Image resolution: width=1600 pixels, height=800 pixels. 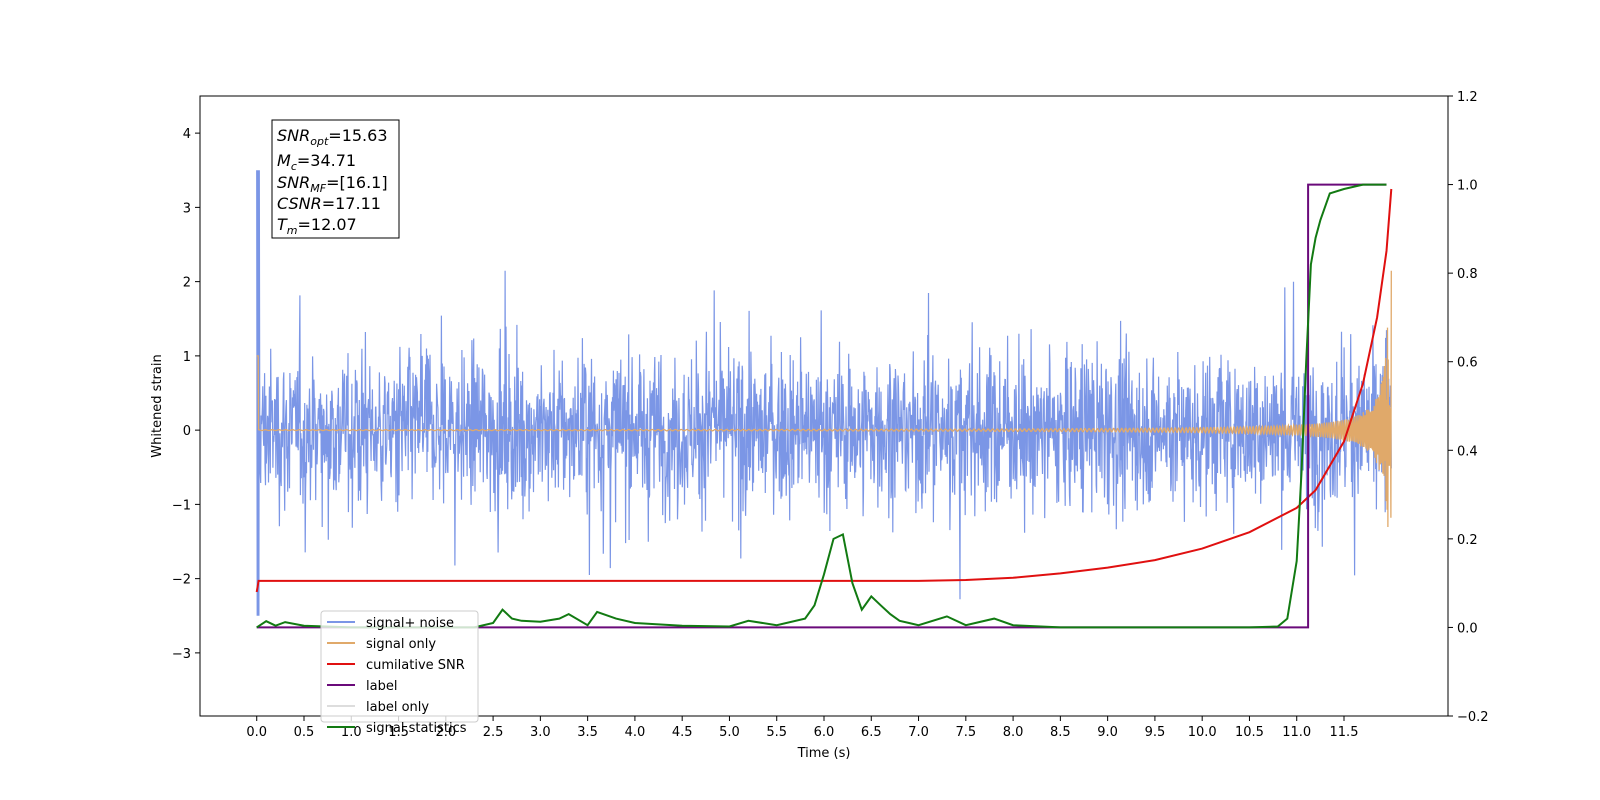 What do you see at coordinates (493, 732) in the screenshot?
I see `x-tick-label: 2.5` at bounding box center [493, 732].